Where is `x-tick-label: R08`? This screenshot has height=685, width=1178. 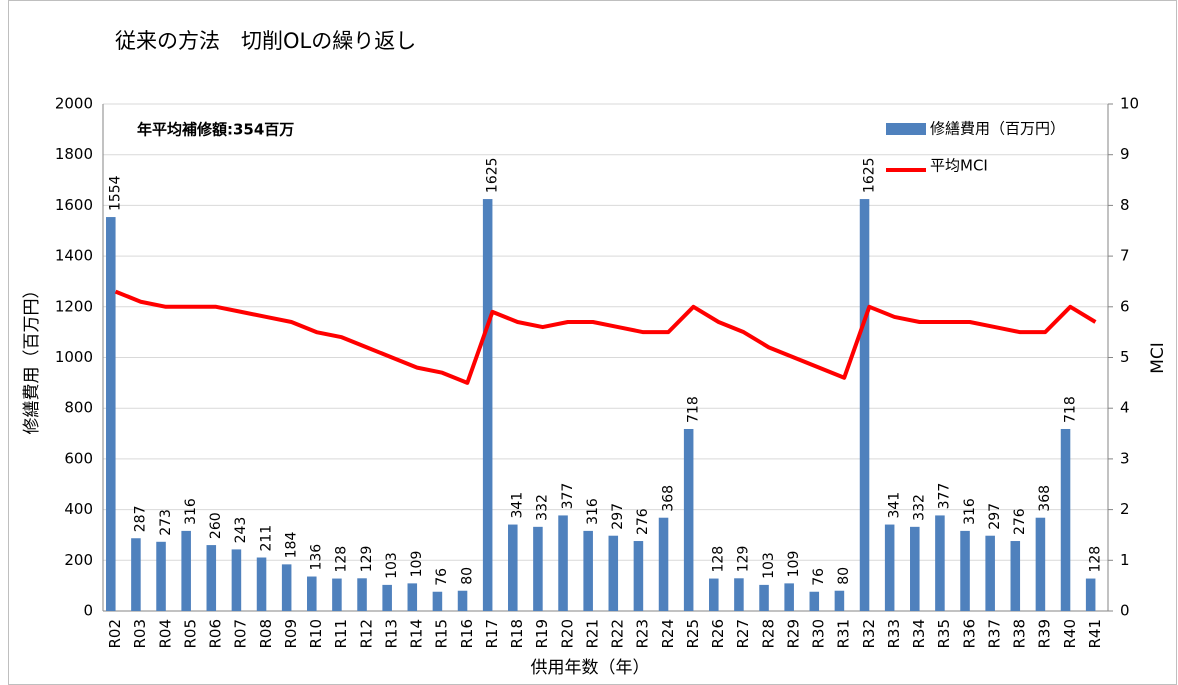 x-tick-label: R08 is located at coordinates (266, 634).